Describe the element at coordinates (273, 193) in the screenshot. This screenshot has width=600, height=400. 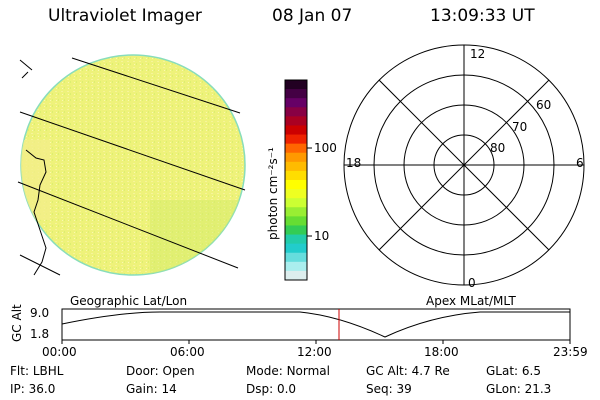
I see `colorbar-unit-label: photon cm⁻²s⁻¹` at that location.